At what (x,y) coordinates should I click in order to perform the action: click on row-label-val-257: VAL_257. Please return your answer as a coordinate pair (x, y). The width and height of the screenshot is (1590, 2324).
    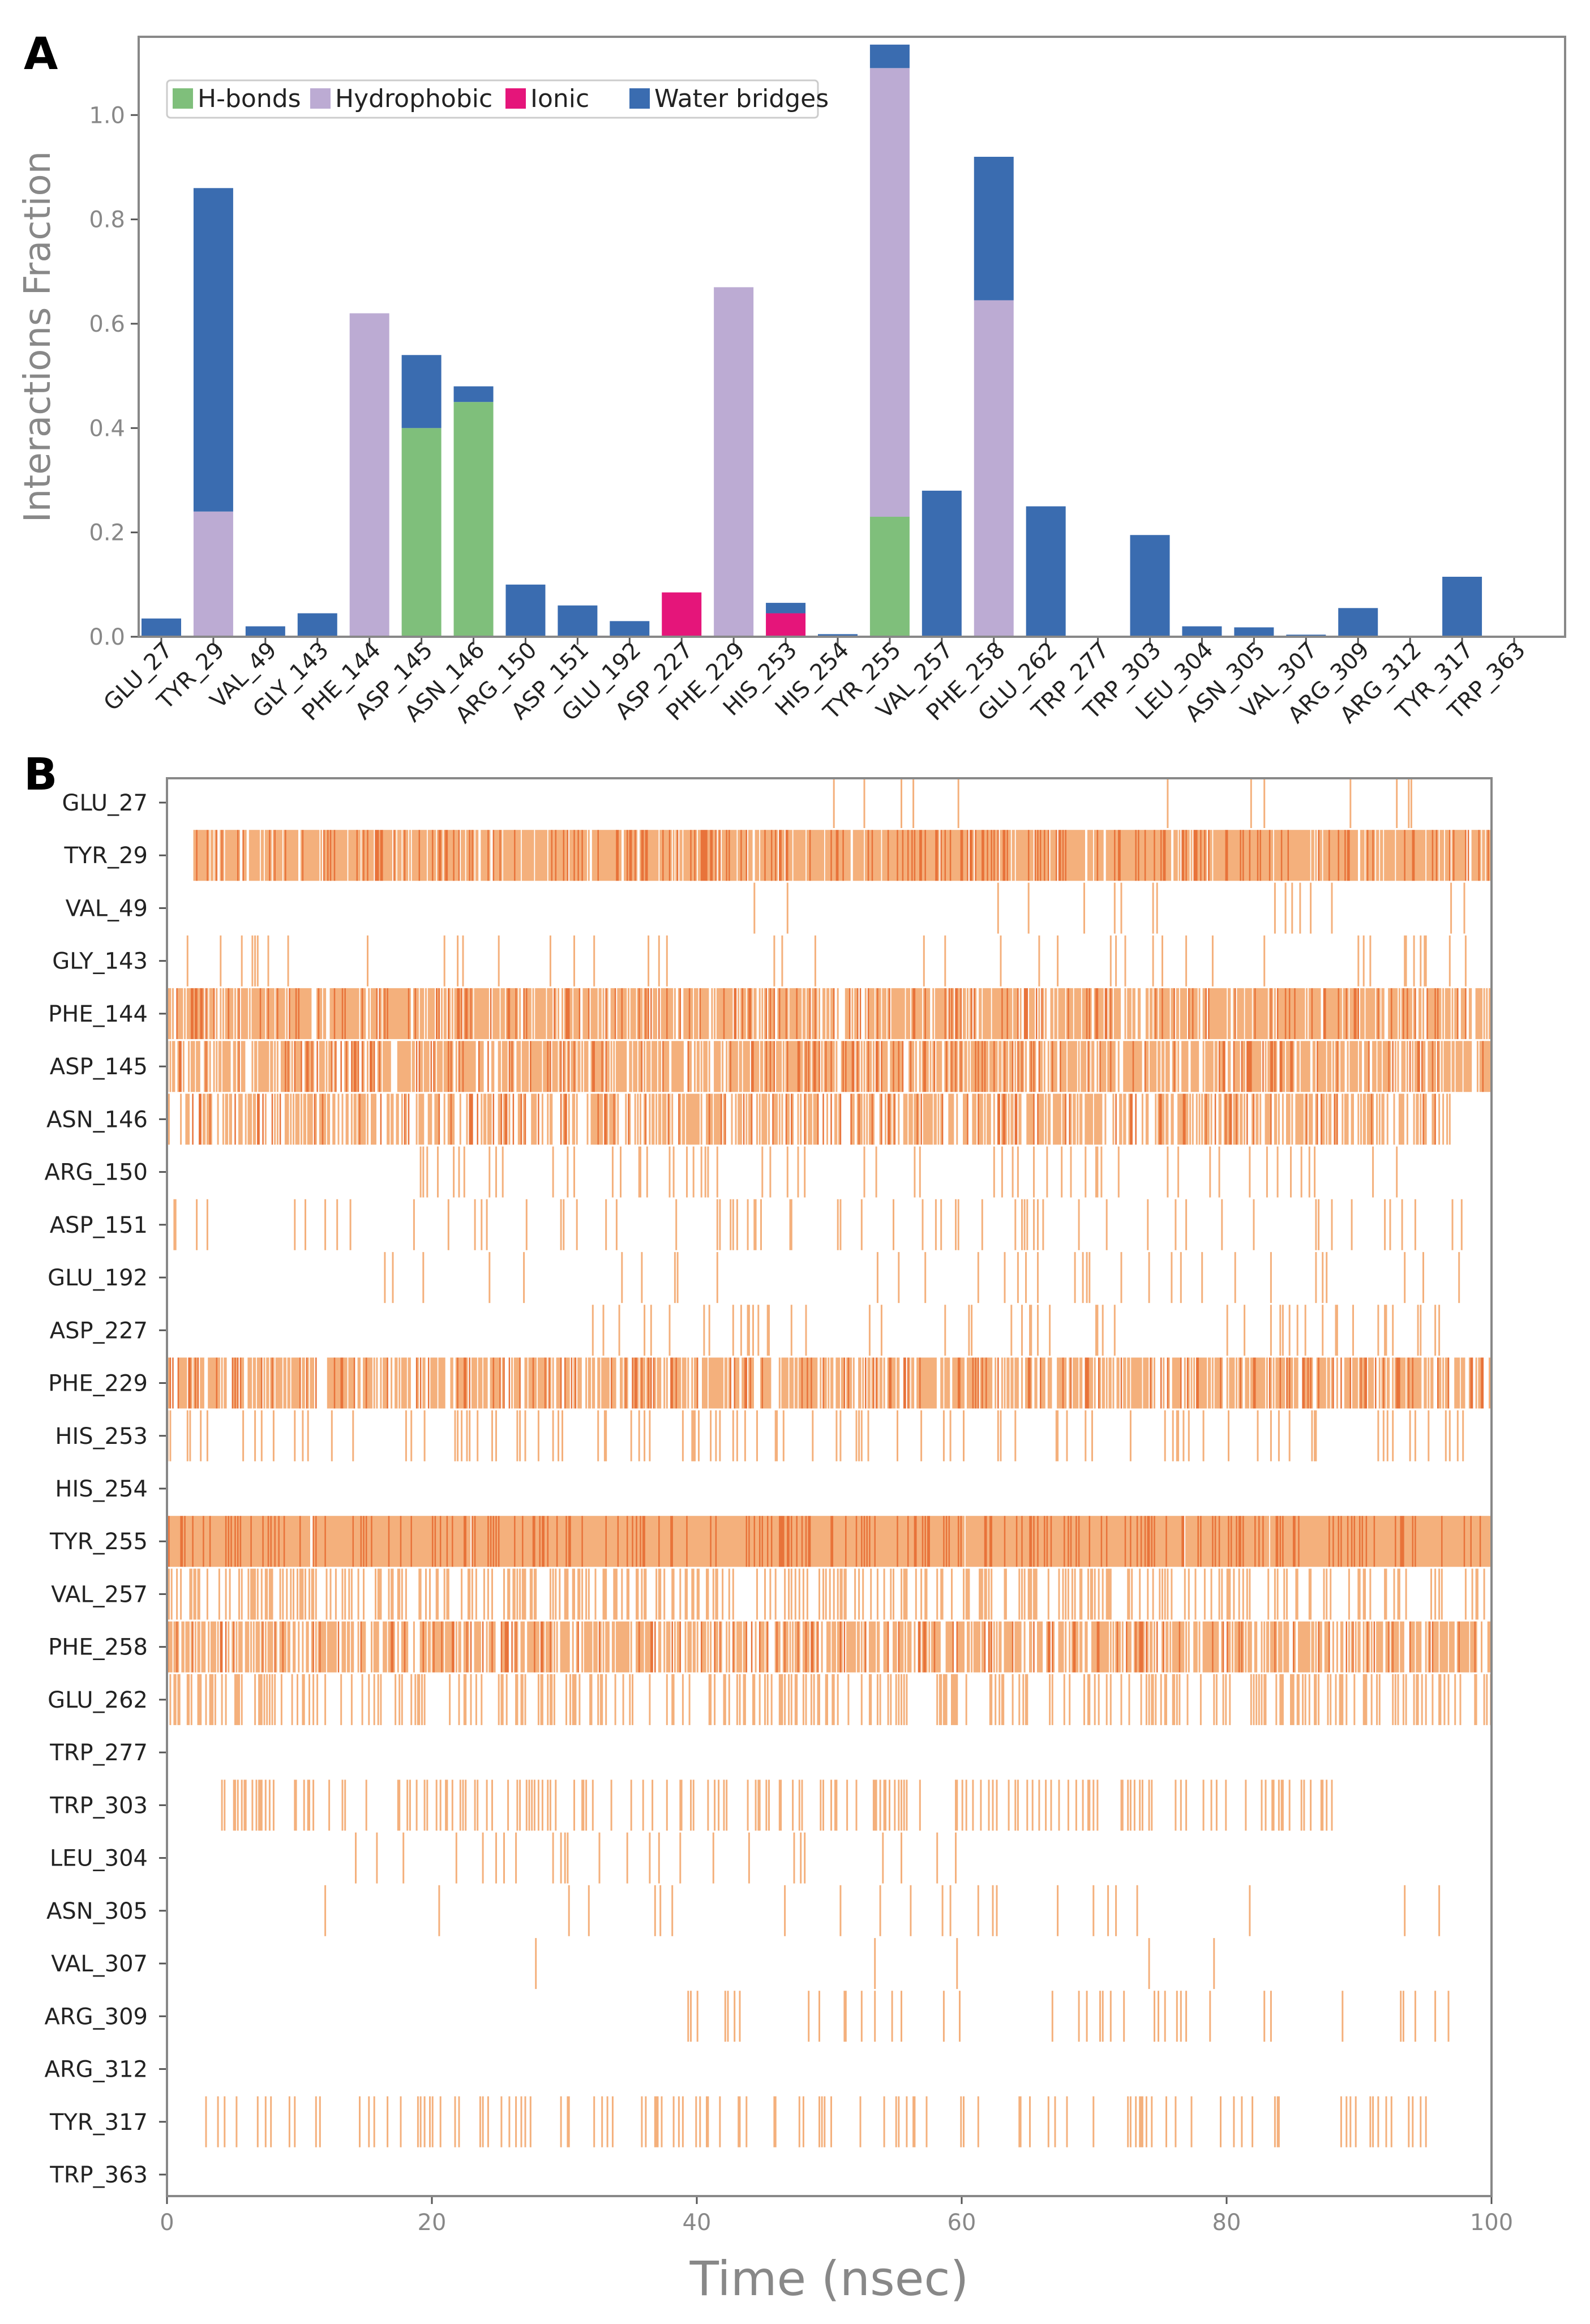
    Looking at the image, I should click on (99, 1594).